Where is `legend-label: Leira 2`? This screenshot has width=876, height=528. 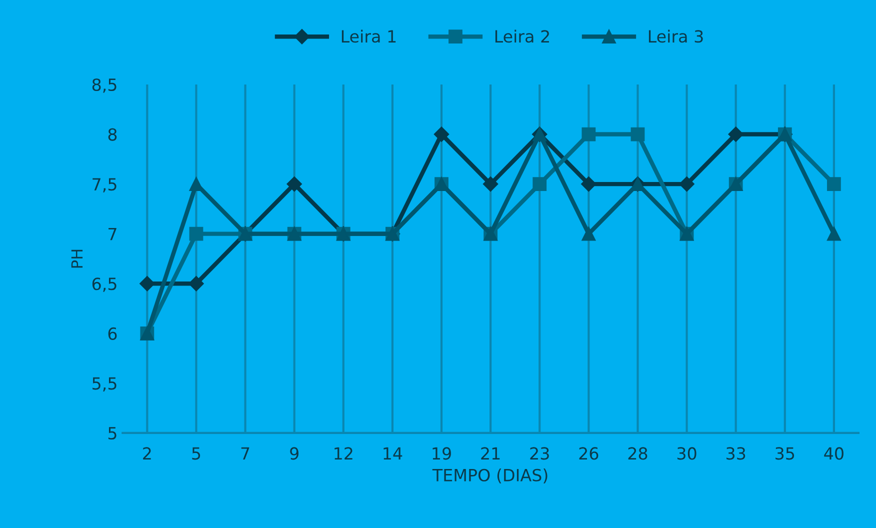
legend-label: Leira 2 is located at coordinates (522, 36).